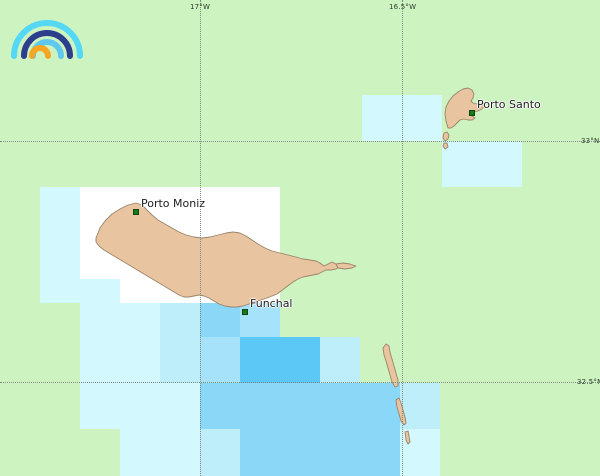 The height and width of the screenshot is (476, 600). I want to click on place-label: Porto Moniz, so click(173, 203).